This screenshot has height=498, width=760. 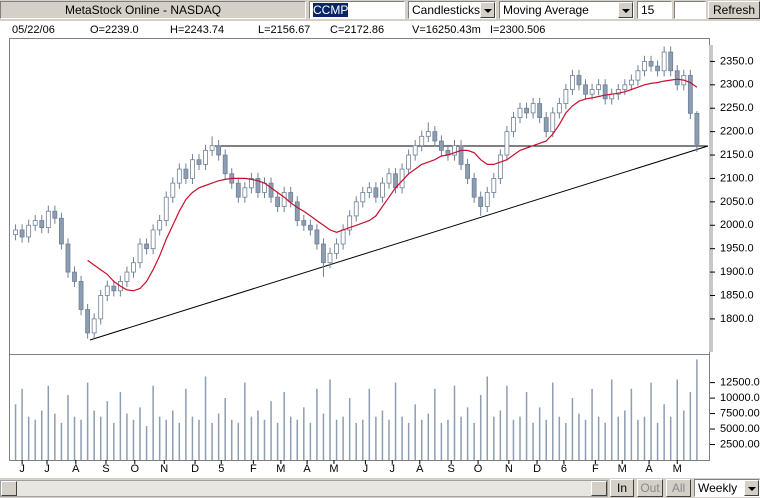 I want to click on info-open: O=2239.0, so click(x=114, y=30).